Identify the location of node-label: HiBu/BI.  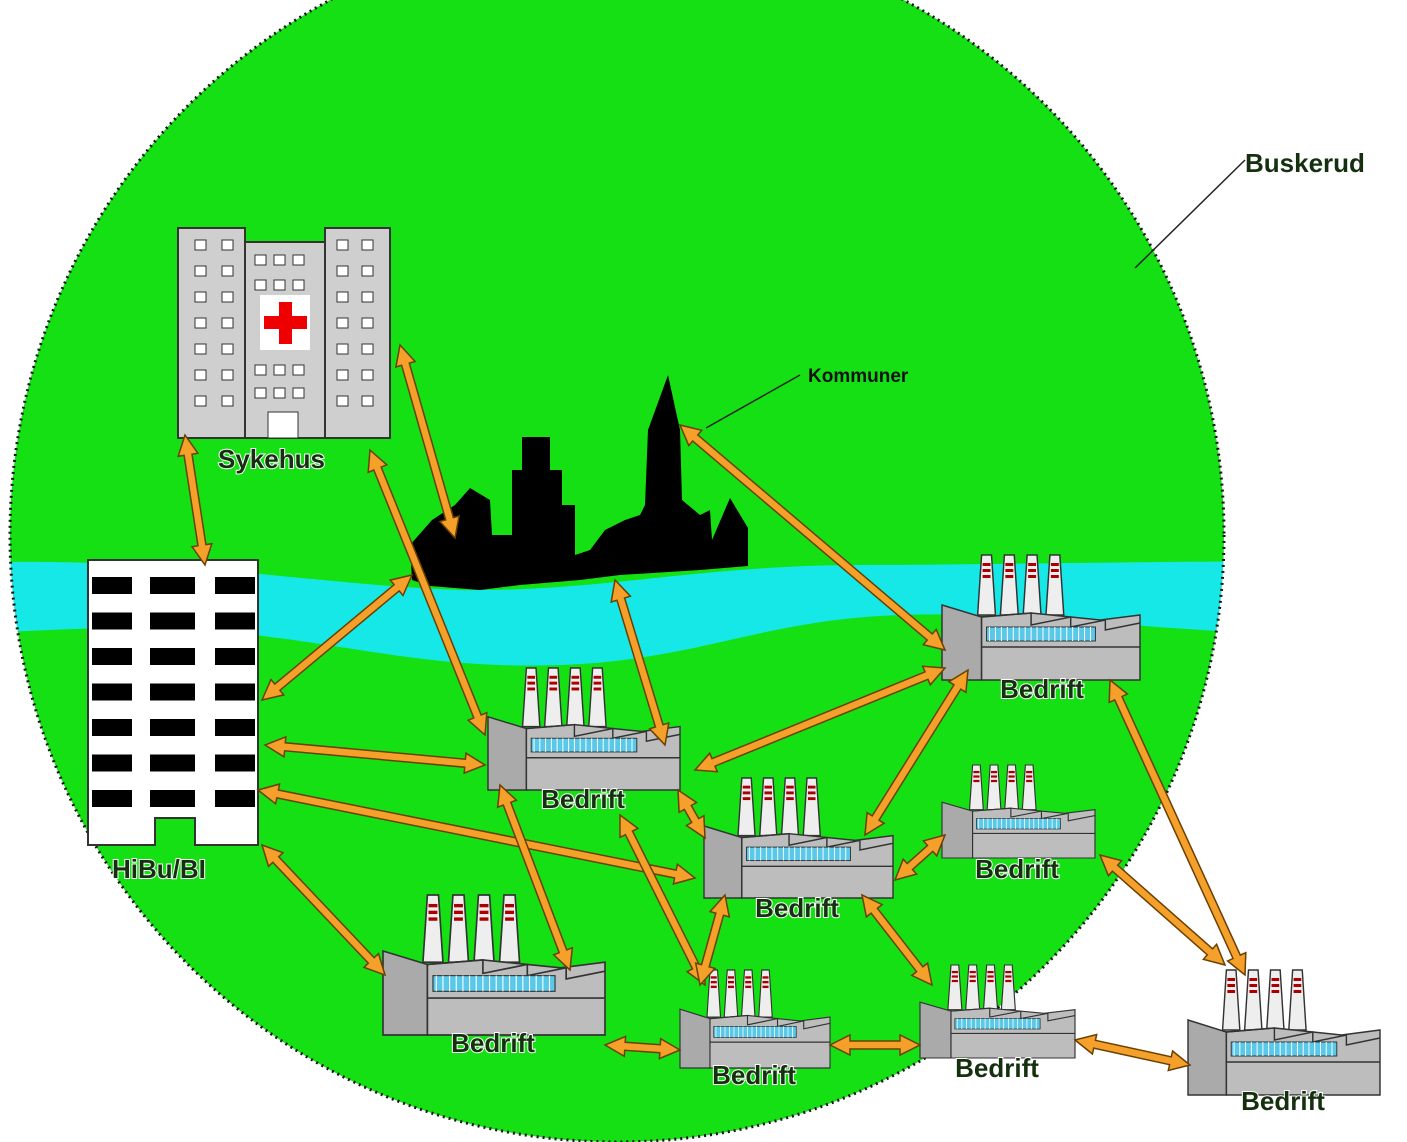
(159, 869).